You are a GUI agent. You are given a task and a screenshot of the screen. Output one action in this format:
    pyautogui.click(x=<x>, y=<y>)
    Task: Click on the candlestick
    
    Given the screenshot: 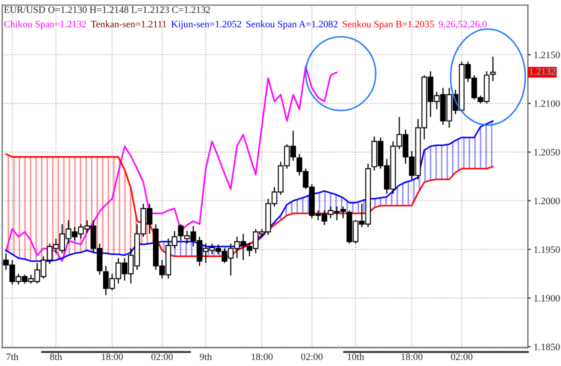 What is the action you would take?
    pyautogui.click(x=493, y=69)
    